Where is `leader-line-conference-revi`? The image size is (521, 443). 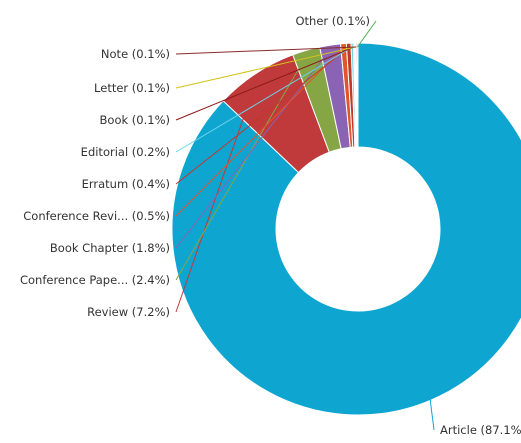 leader-line-conference-revi is located at coordinates (260, 132).